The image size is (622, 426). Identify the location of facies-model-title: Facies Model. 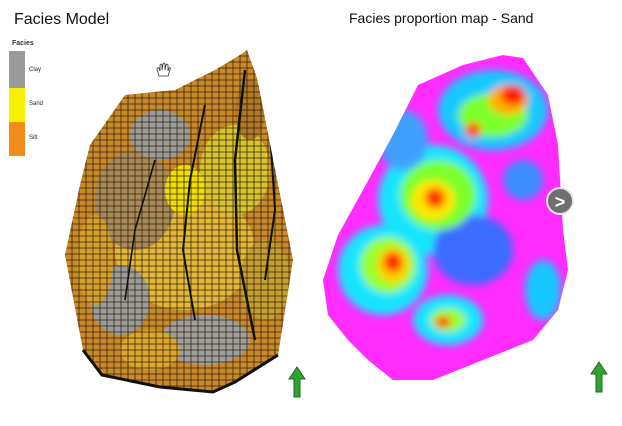
(62, 19).